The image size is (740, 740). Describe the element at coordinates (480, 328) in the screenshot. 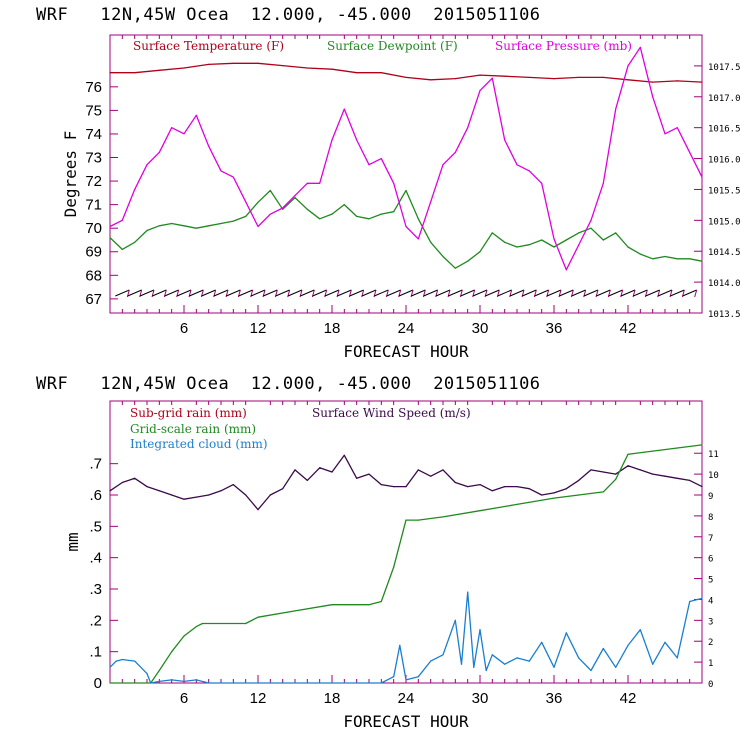

I see `x-tick-label: 30` at that location.